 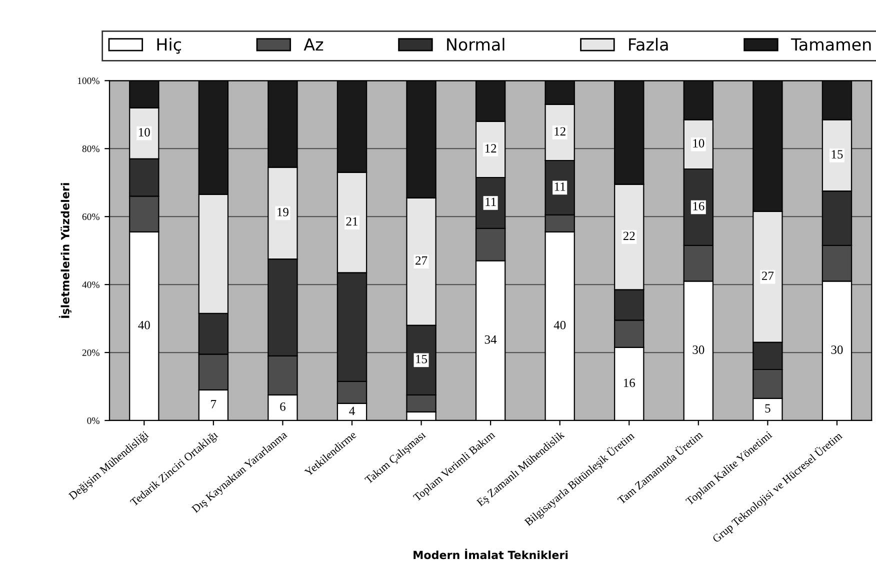 I want to click on annotation: 5, so click(x=767, y=408).